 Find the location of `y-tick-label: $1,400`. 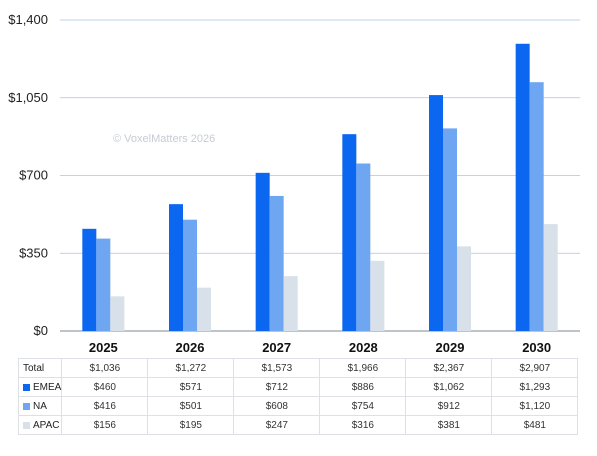

y-tick-label: $1,400 is located at coordinates (28, 19).